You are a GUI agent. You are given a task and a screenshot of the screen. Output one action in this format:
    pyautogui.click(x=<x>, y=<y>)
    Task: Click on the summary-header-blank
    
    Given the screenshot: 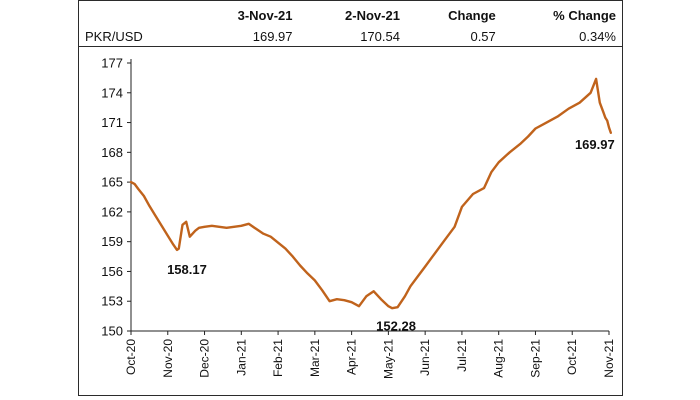 What is the action you would take?
    pyautogui.click(x=135, y=15)
    